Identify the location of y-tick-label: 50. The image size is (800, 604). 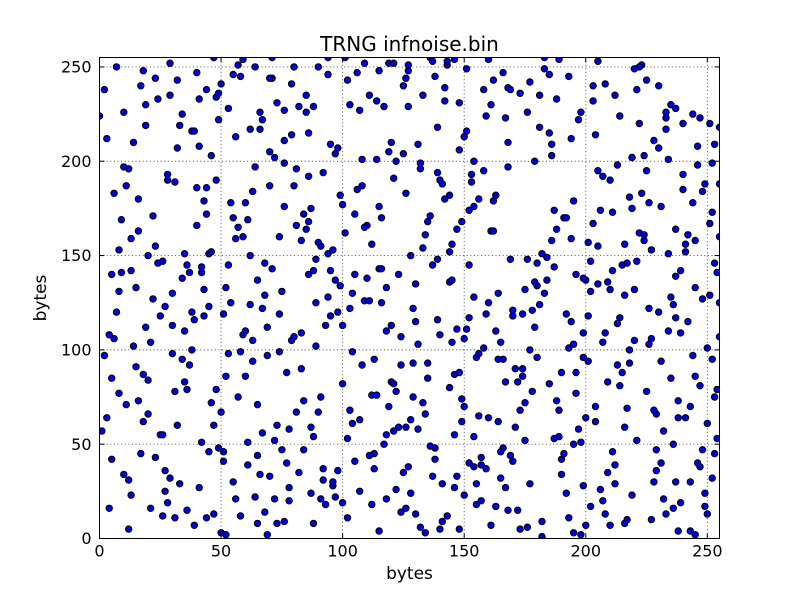
(81, 444).